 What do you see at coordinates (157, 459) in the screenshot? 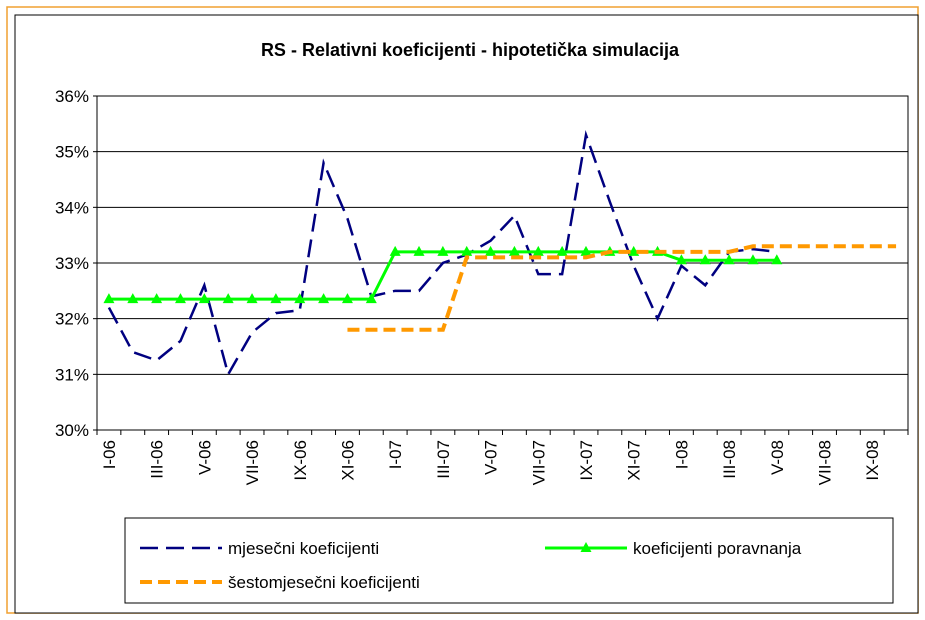
I see `x-tick-label: III-06` at bounding box center [157, 459].